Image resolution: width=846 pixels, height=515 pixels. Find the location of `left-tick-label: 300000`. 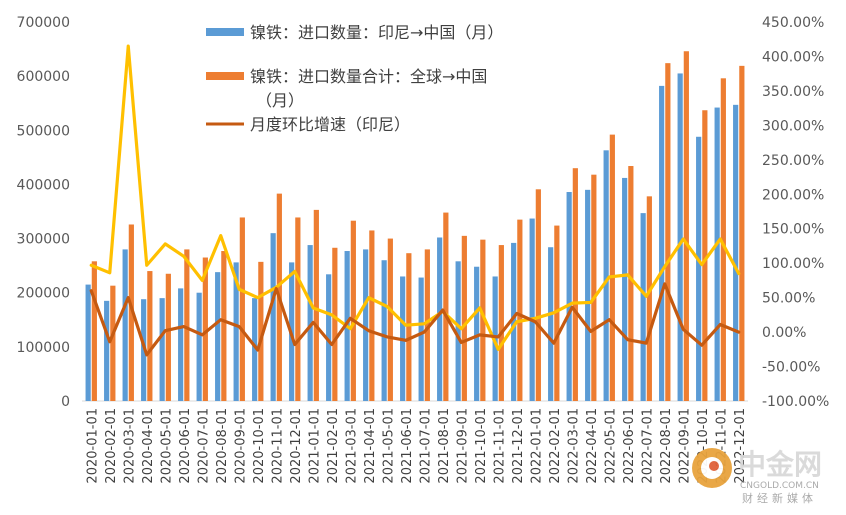

left-tick-label: 300000 is located at coordinates (43, 240).